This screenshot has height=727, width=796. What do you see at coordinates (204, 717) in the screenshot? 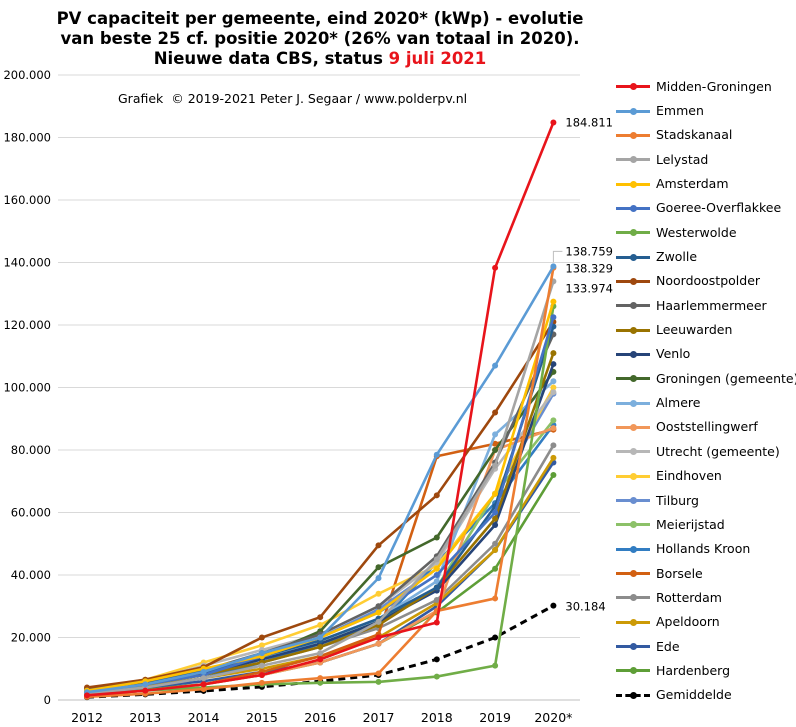
I see `x-tick-label: 2014` at bounding box center [204, 717].